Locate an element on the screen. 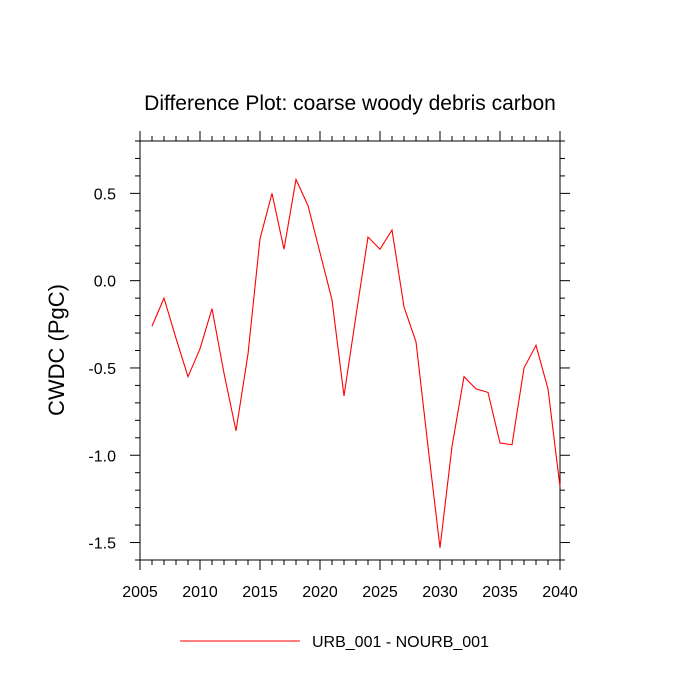 The width and height of the screenshot is (700, 700). y-tick-label: 0.0 is located at coordinates (105, 282).